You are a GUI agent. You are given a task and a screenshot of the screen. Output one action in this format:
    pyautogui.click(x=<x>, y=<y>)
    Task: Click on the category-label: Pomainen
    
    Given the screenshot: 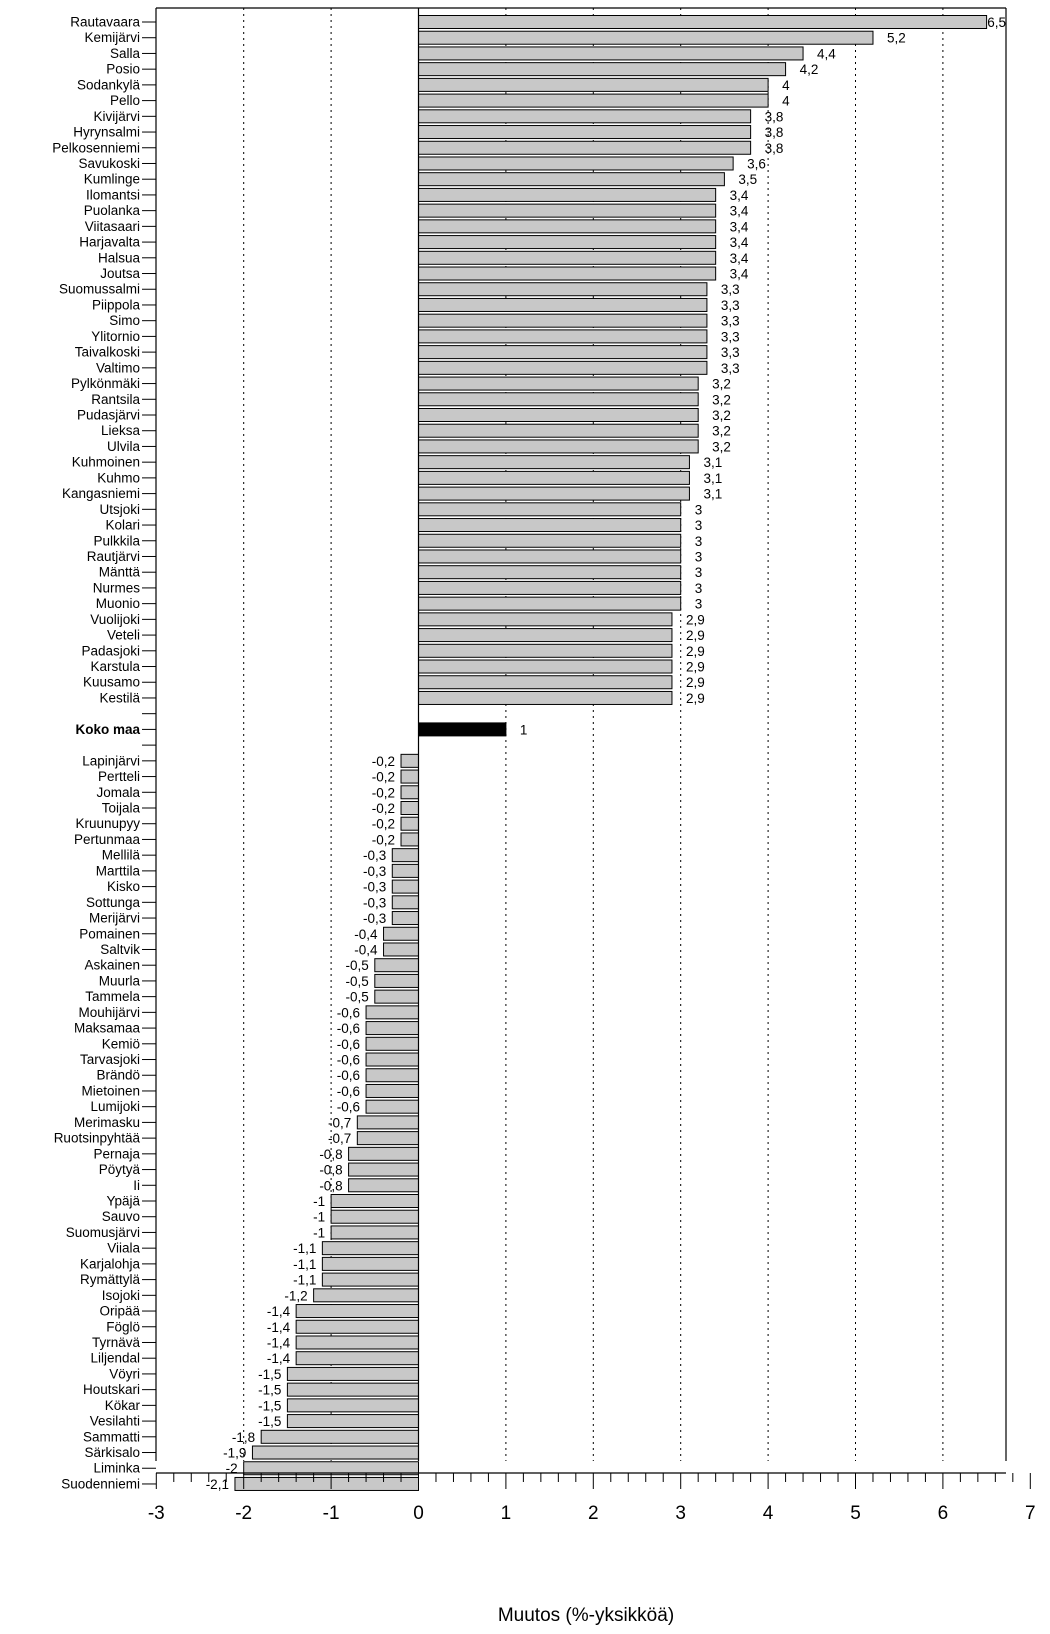 What is the action you would take?
    pyautogui.click(x=109, y=933)
    